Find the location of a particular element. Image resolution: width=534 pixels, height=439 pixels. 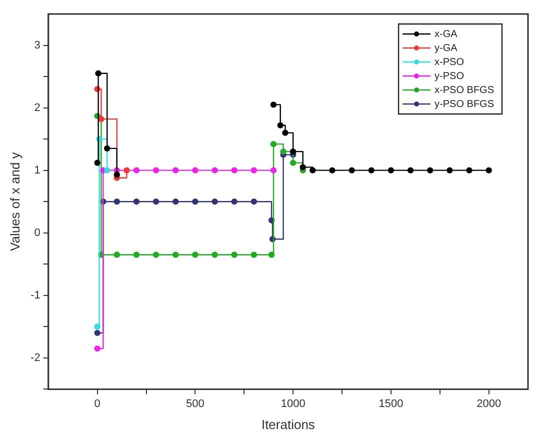

legend-label: x-GA is located at coordinates (446, 34).